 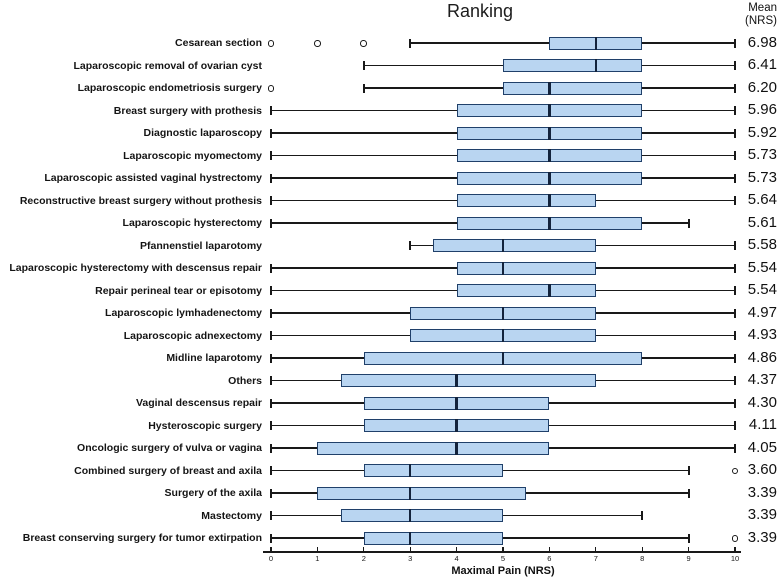 What do you see at coordinates (456, 558) in the screenshot?
I see `axis-tick-label: 4` at bounding box center [456, 558].